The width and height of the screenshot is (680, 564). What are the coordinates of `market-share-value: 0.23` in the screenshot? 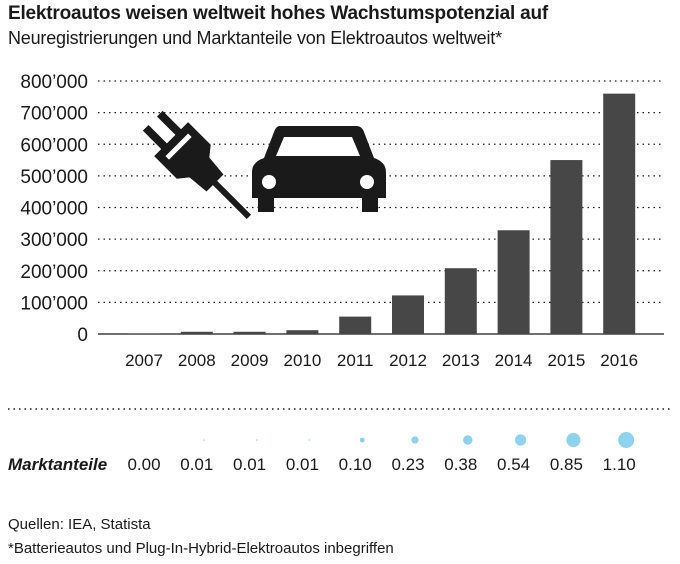 It's located at (407, 464).